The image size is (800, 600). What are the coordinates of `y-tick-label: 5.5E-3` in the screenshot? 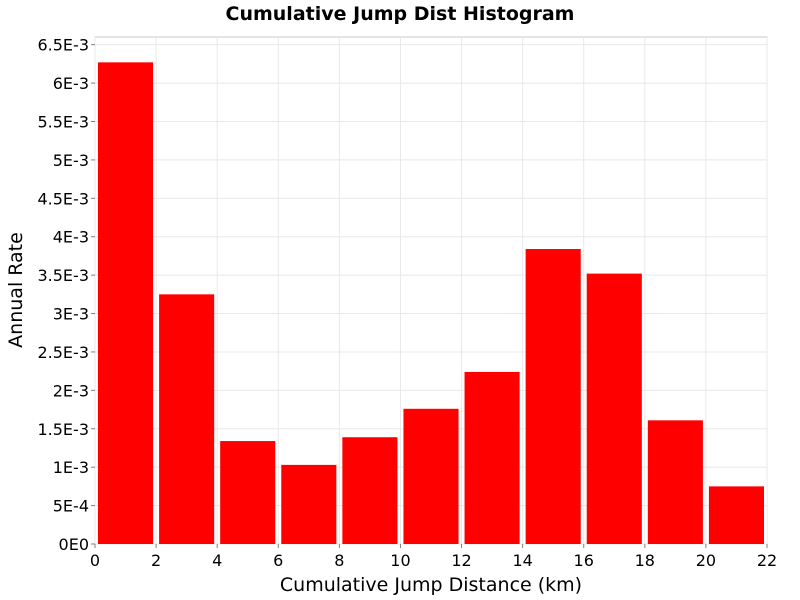 It's located at (63, 122).